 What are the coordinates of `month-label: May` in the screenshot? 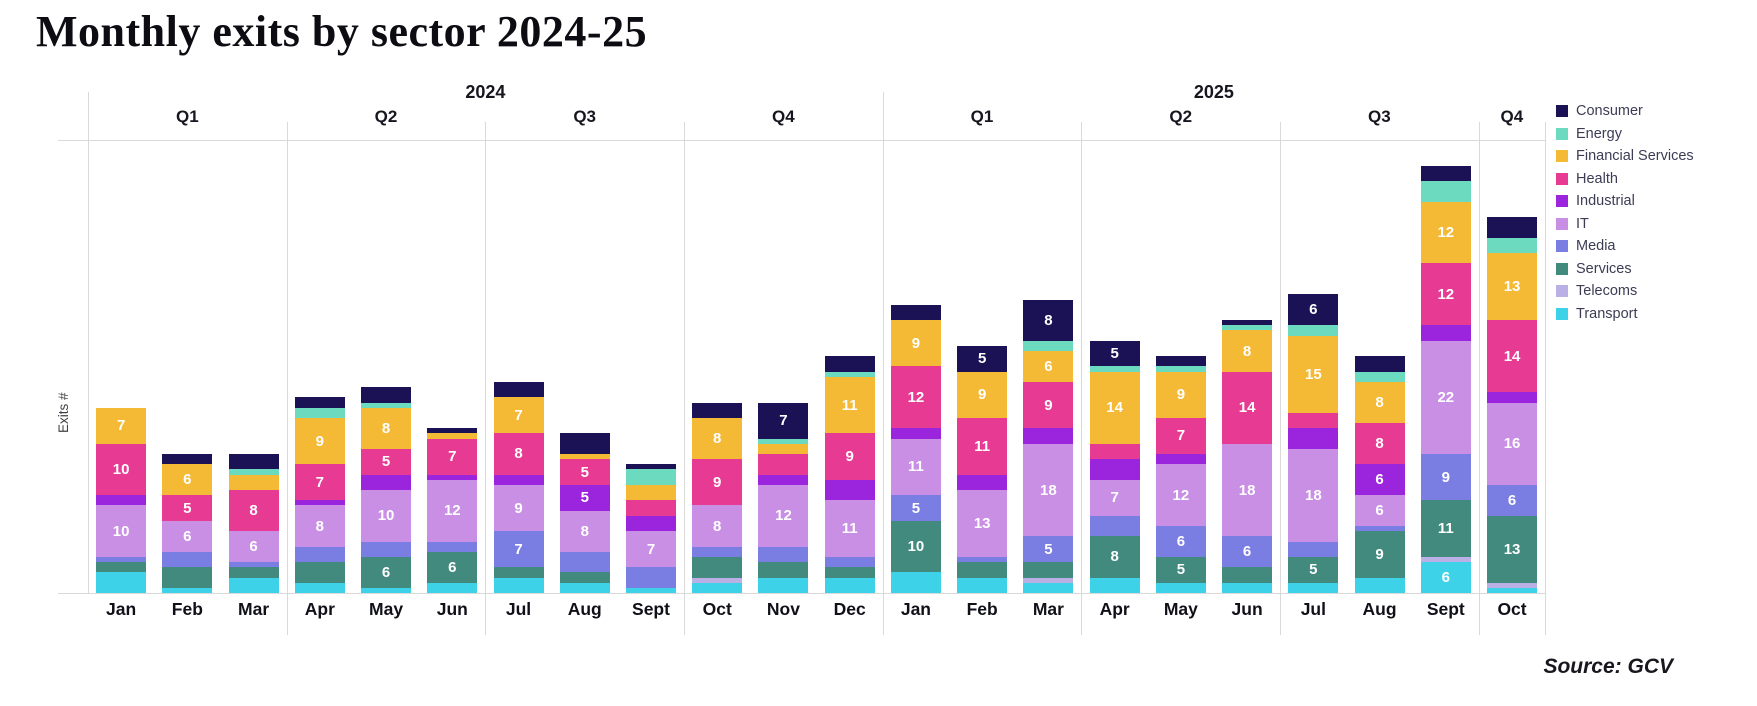 It's located at (386, 609).